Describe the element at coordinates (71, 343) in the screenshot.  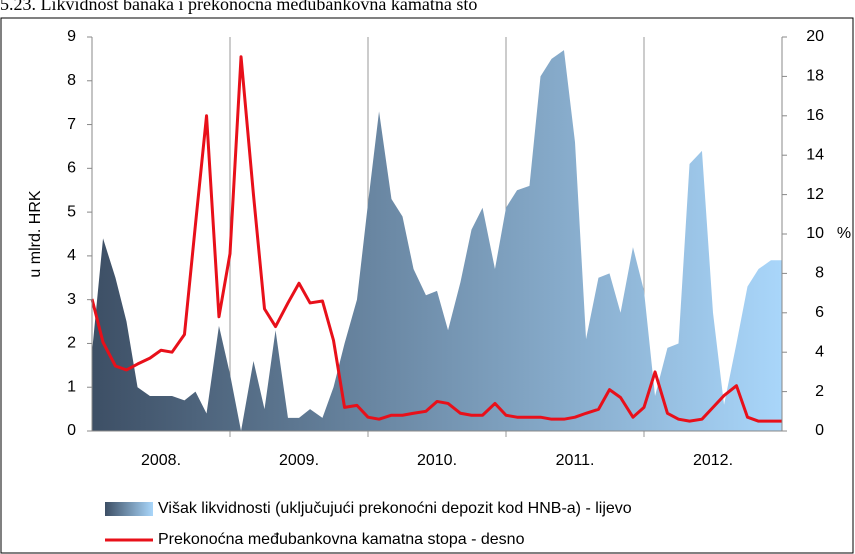
I see `y-tick-label: 2` at that location.